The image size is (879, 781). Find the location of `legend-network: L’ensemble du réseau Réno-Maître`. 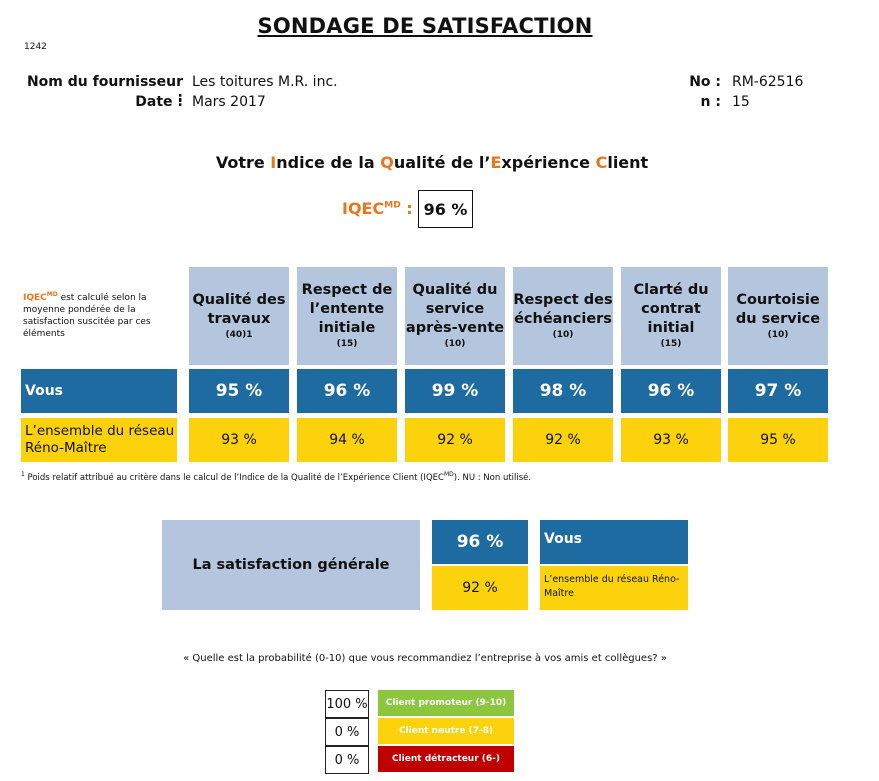

legend-network: L’ensemble du réseau Réno-Maître is located at coordinates (614, 588).